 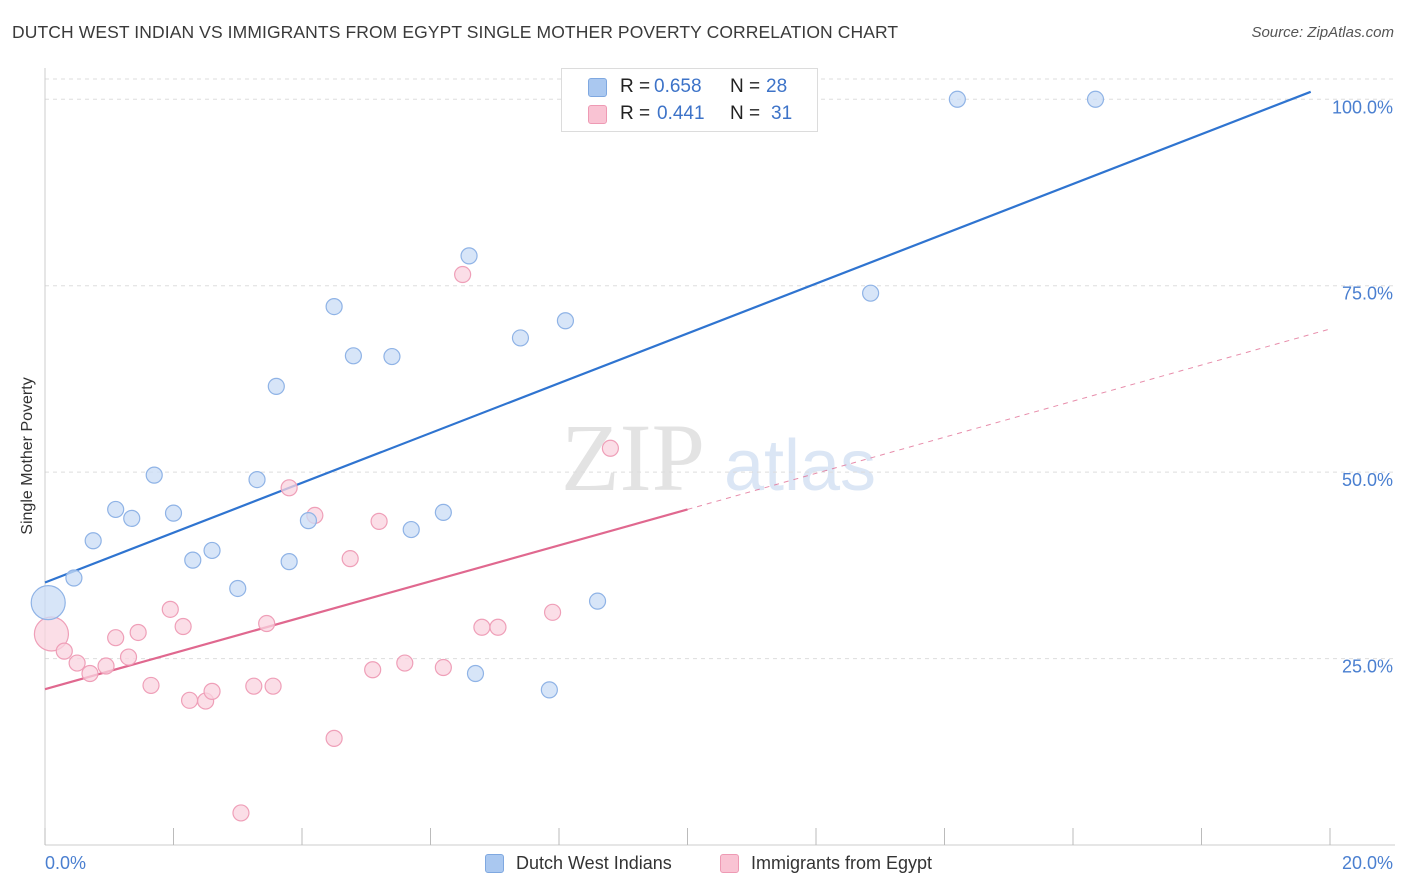 What do you see at coordinates (729, 863) in the screenshot?
I see `series-swatch-pink` at bounding box center [729, 863].